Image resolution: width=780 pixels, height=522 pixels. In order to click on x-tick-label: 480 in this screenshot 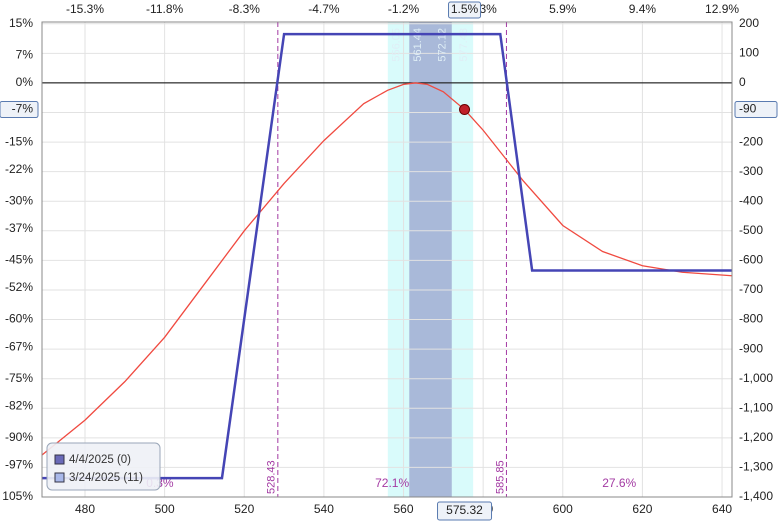, I will do `click(85, 509)`.